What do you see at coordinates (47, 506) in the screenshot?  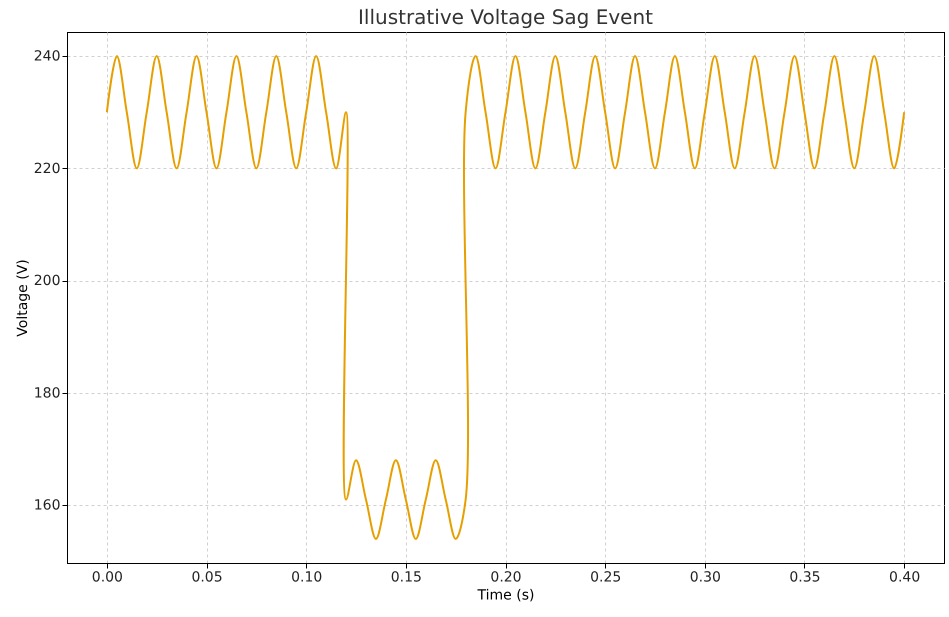 I see `y-tick-label: 160` at bounding box center [47, 506].